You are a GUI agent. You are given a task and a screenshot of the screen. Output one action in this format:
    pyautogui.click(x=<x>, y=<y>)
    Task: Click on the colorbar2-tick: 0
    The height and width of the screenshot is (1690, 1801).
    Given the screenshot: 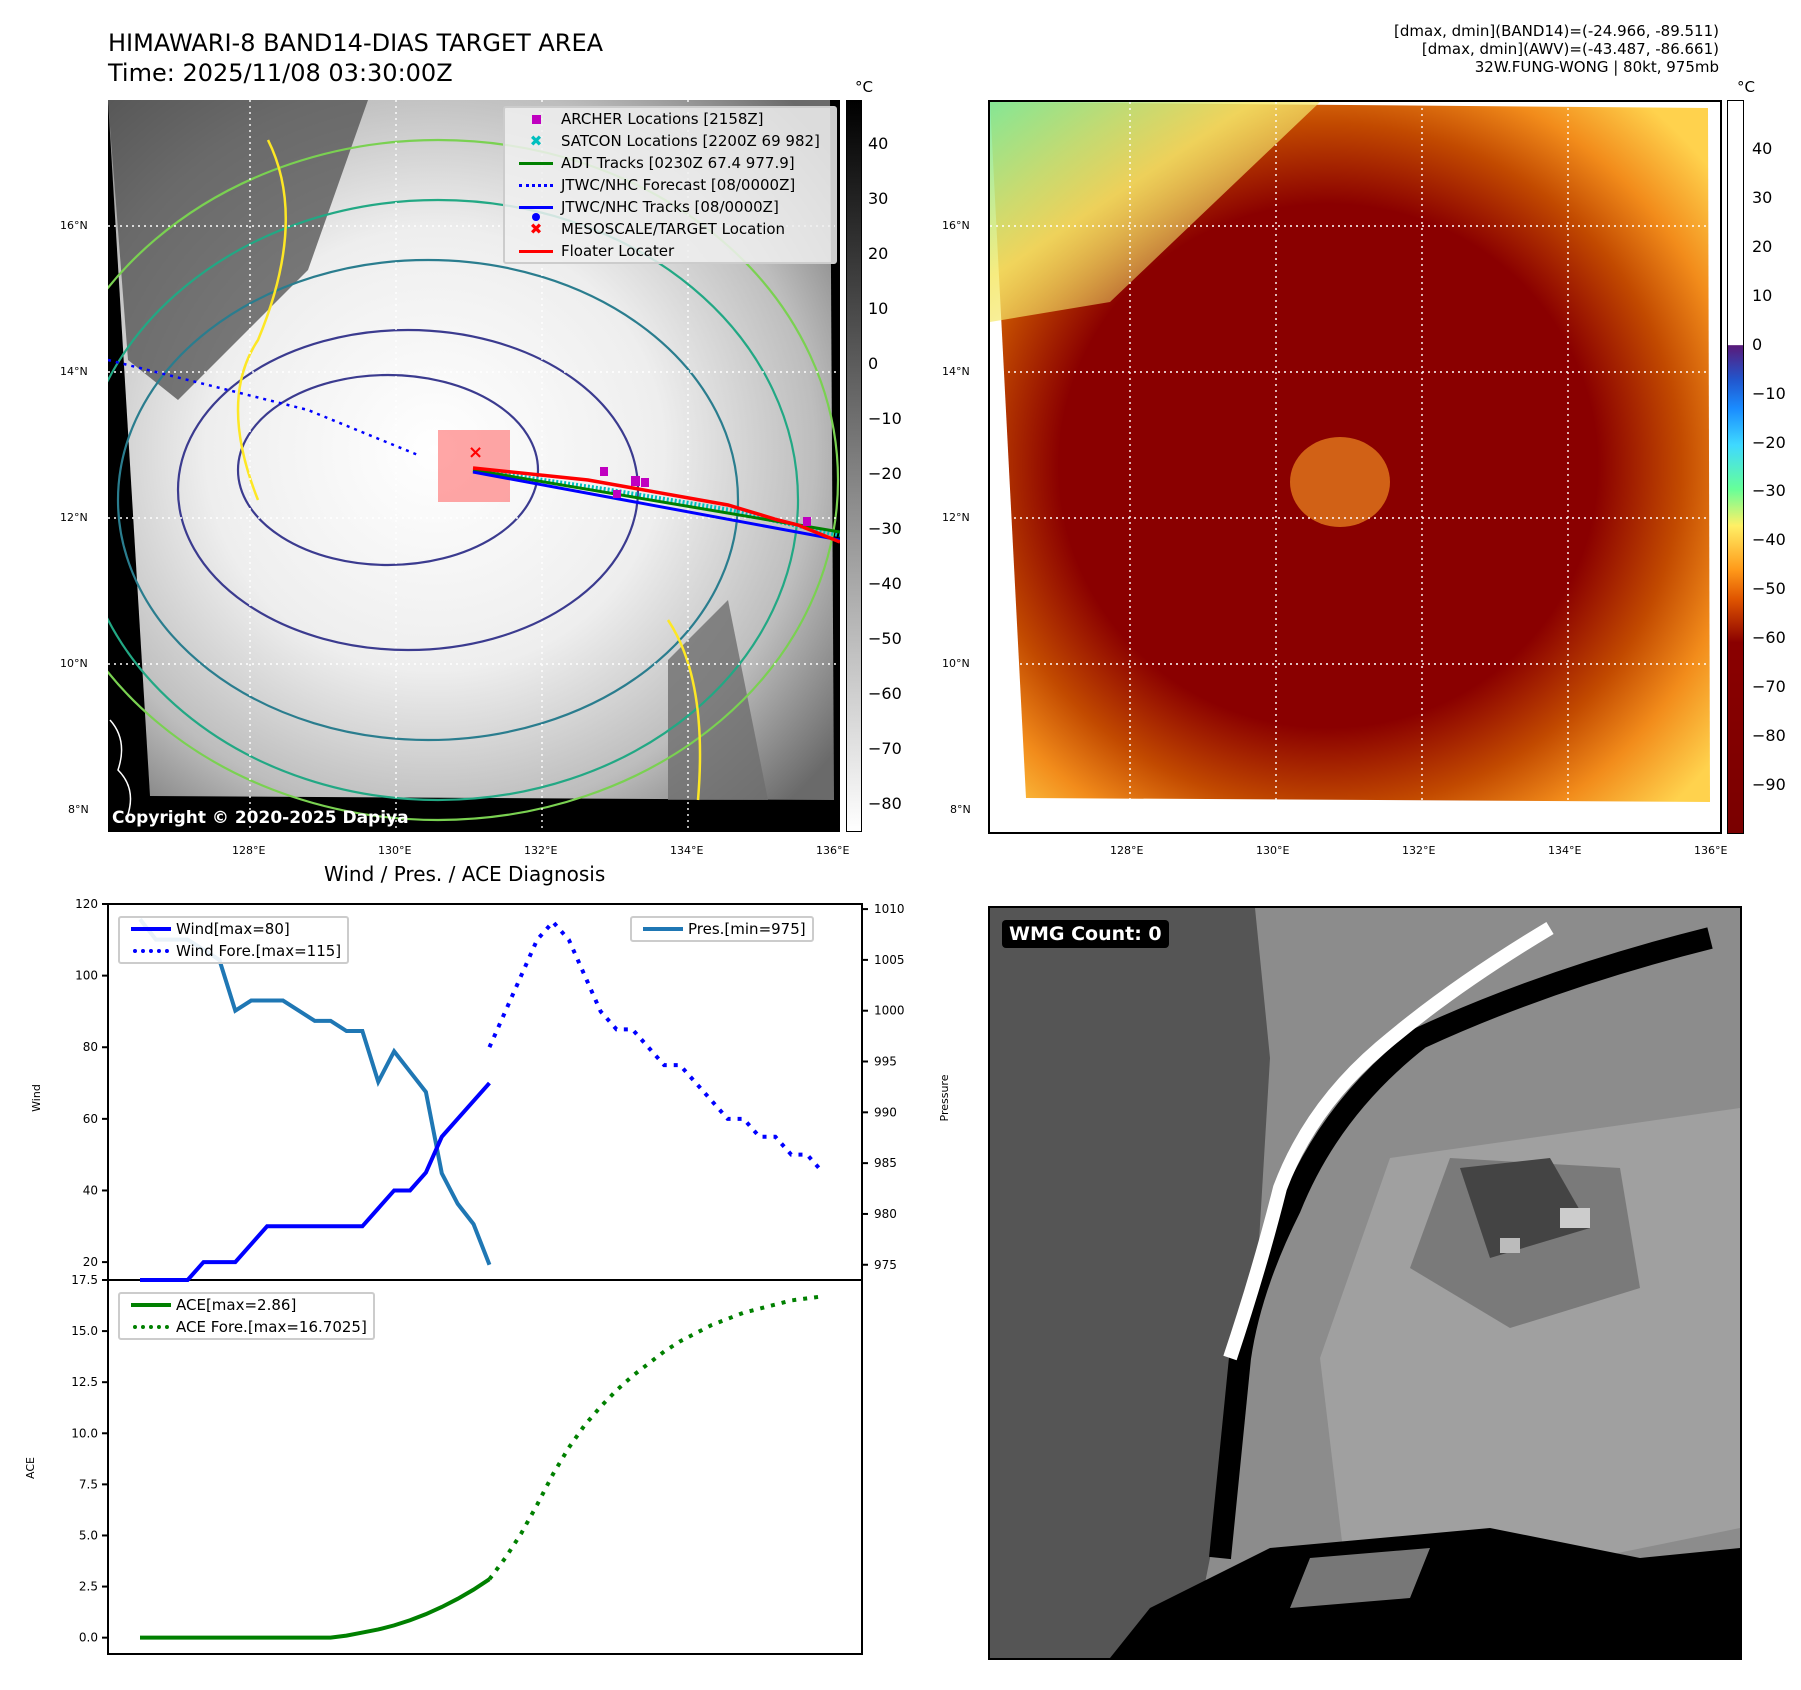 What is the action you would take?
    pyautogui.click(x=1757, y=344)
    